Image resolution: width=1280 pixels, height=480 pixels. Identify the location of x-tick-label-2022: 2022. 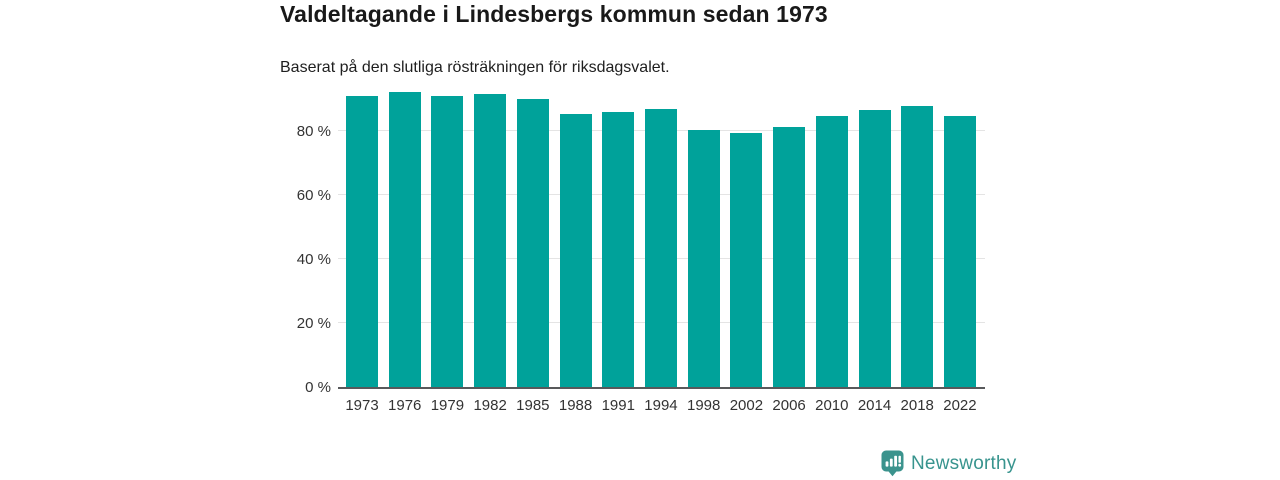
(960, 405).